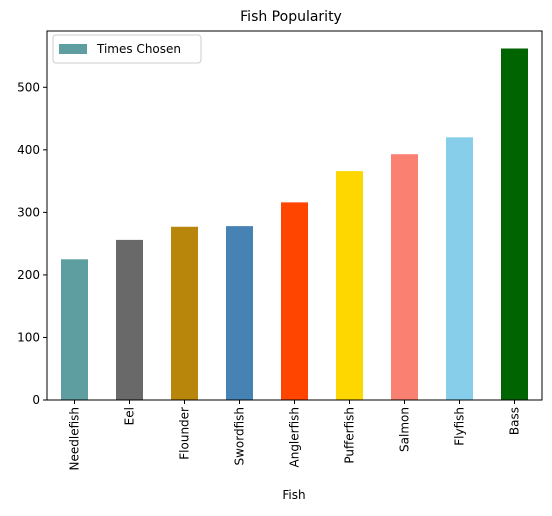 This screenshot has height=516, width=552. What do you see at coordinates (28, 87) in the screenshot?
I see `y-tick-label: 500` at bounding box center [28, 87].